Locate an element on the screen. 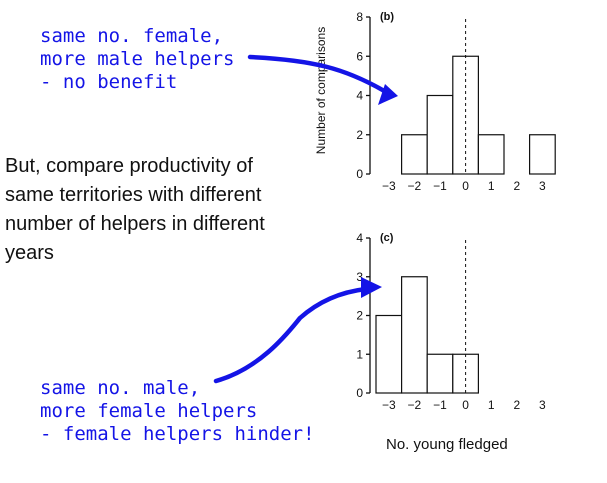 The image size is (607, 483). arrow-top is located at coordinates (318, 74).